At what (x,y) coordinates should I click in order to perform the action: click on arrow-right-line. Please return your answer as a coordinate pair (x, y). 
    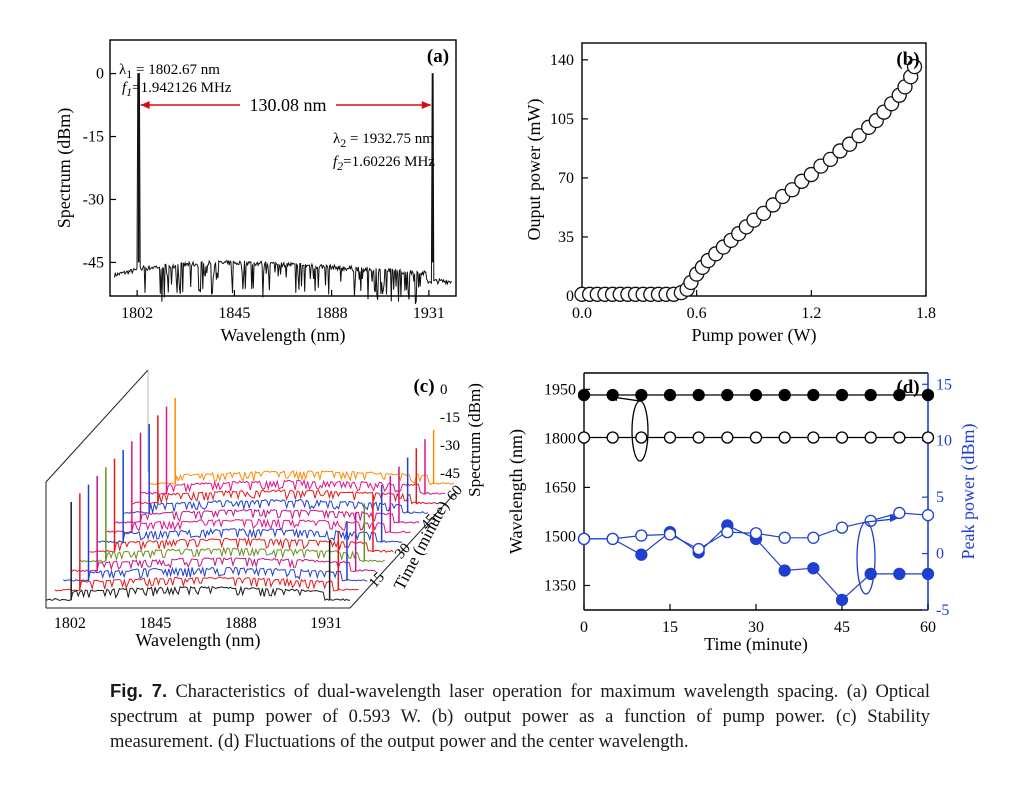
    Looking at the image, I should click on (880, 520).